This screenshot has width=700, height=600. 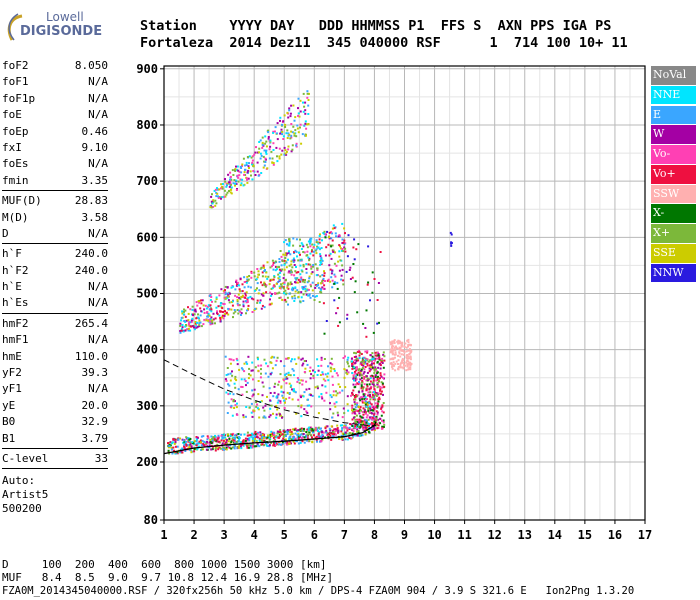 I want to click on x-tick-label: 2, so click(x=193, y=535).